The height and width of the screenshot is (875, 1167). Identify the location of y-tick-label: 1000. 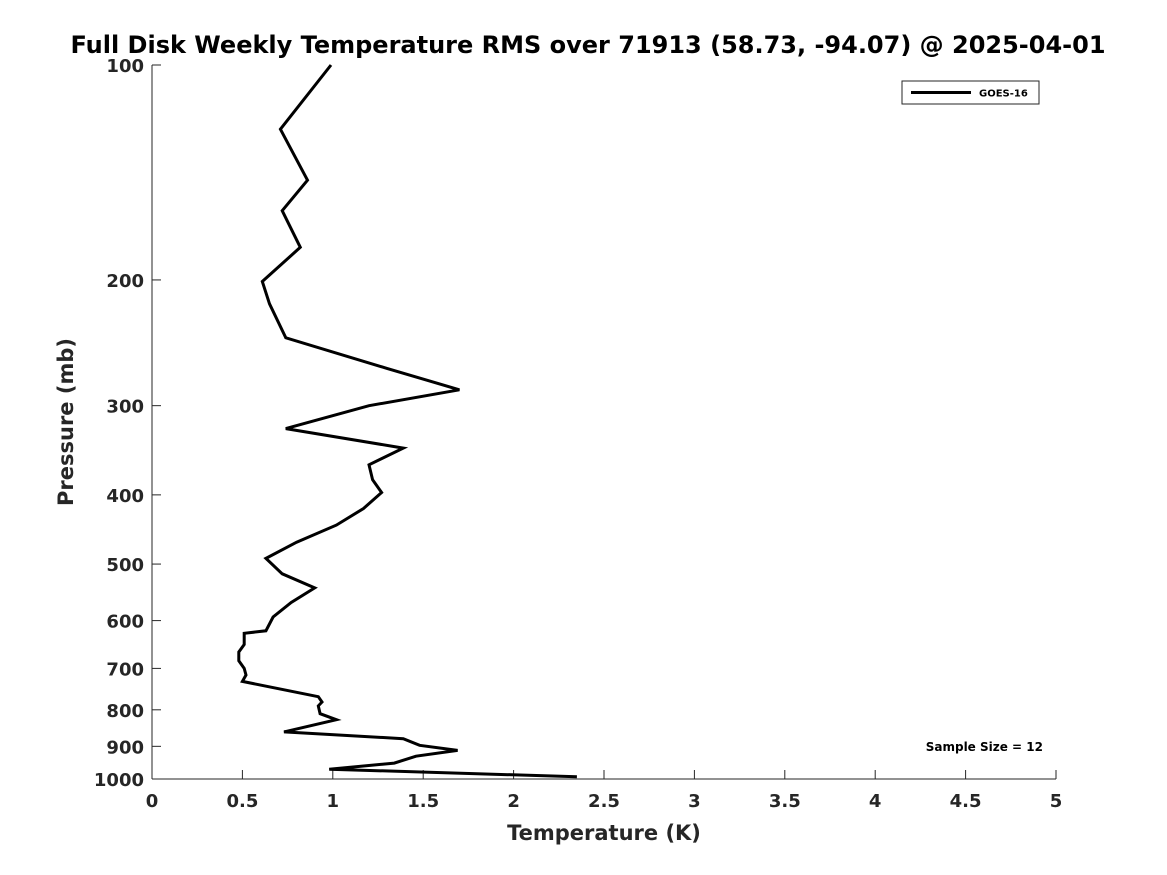
(119, 780).